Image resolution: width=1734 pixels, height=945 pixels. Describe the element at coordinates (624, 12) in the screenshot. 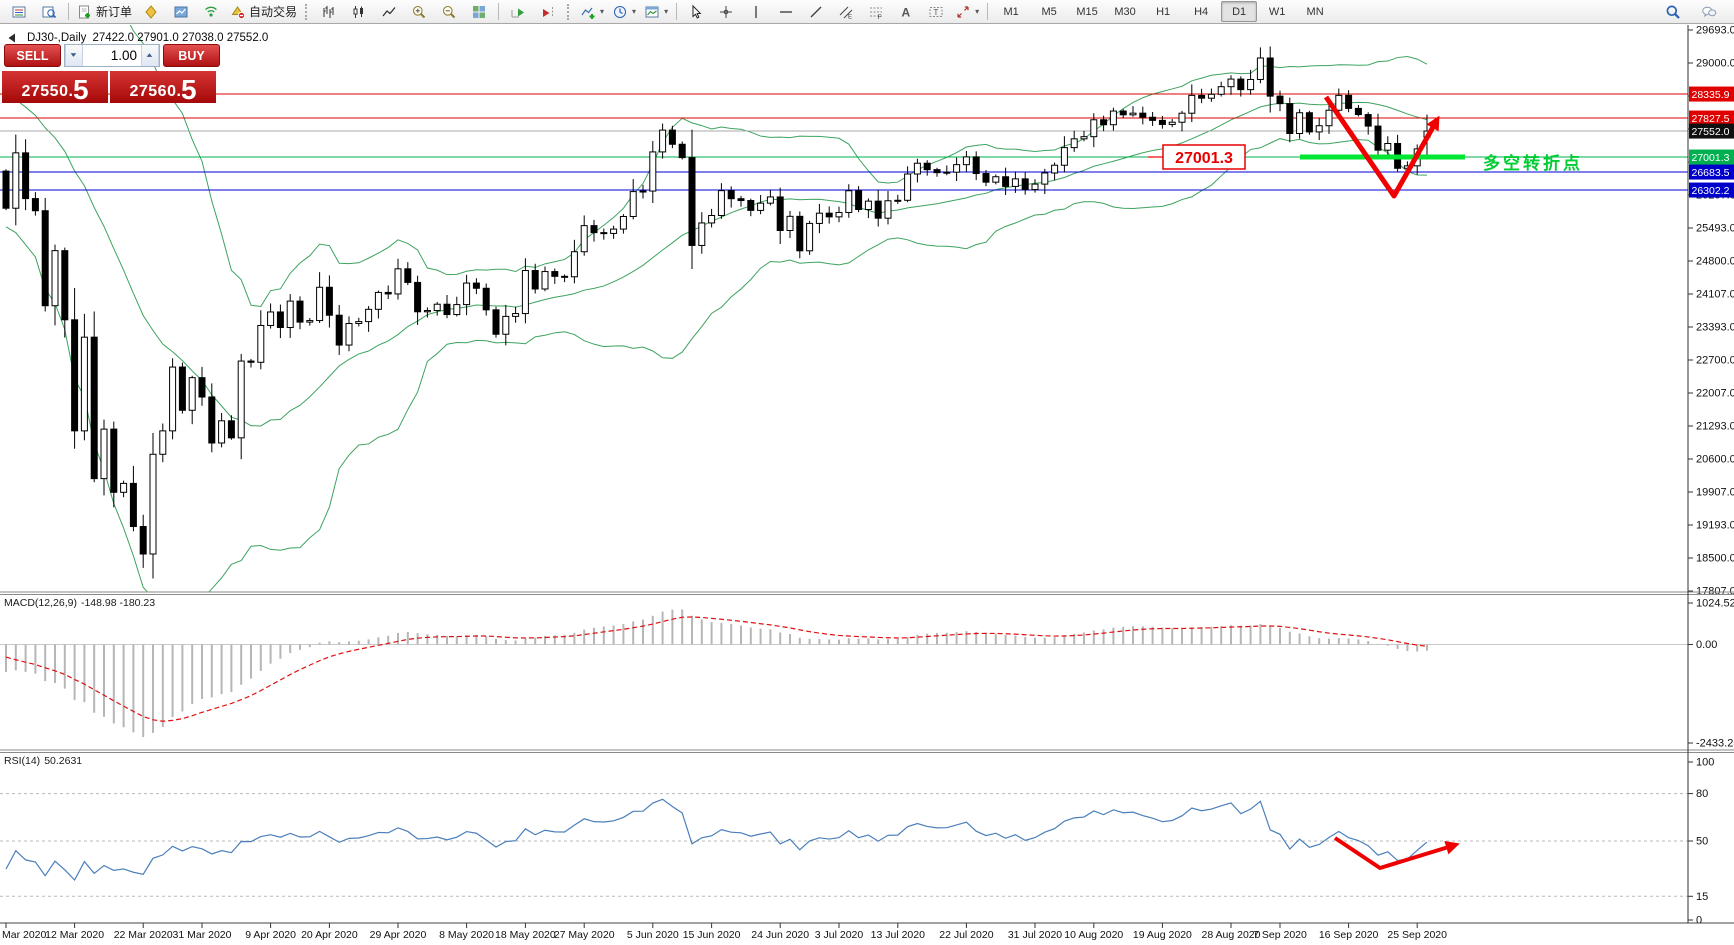

I see `periods-icon: ▾` at that location.